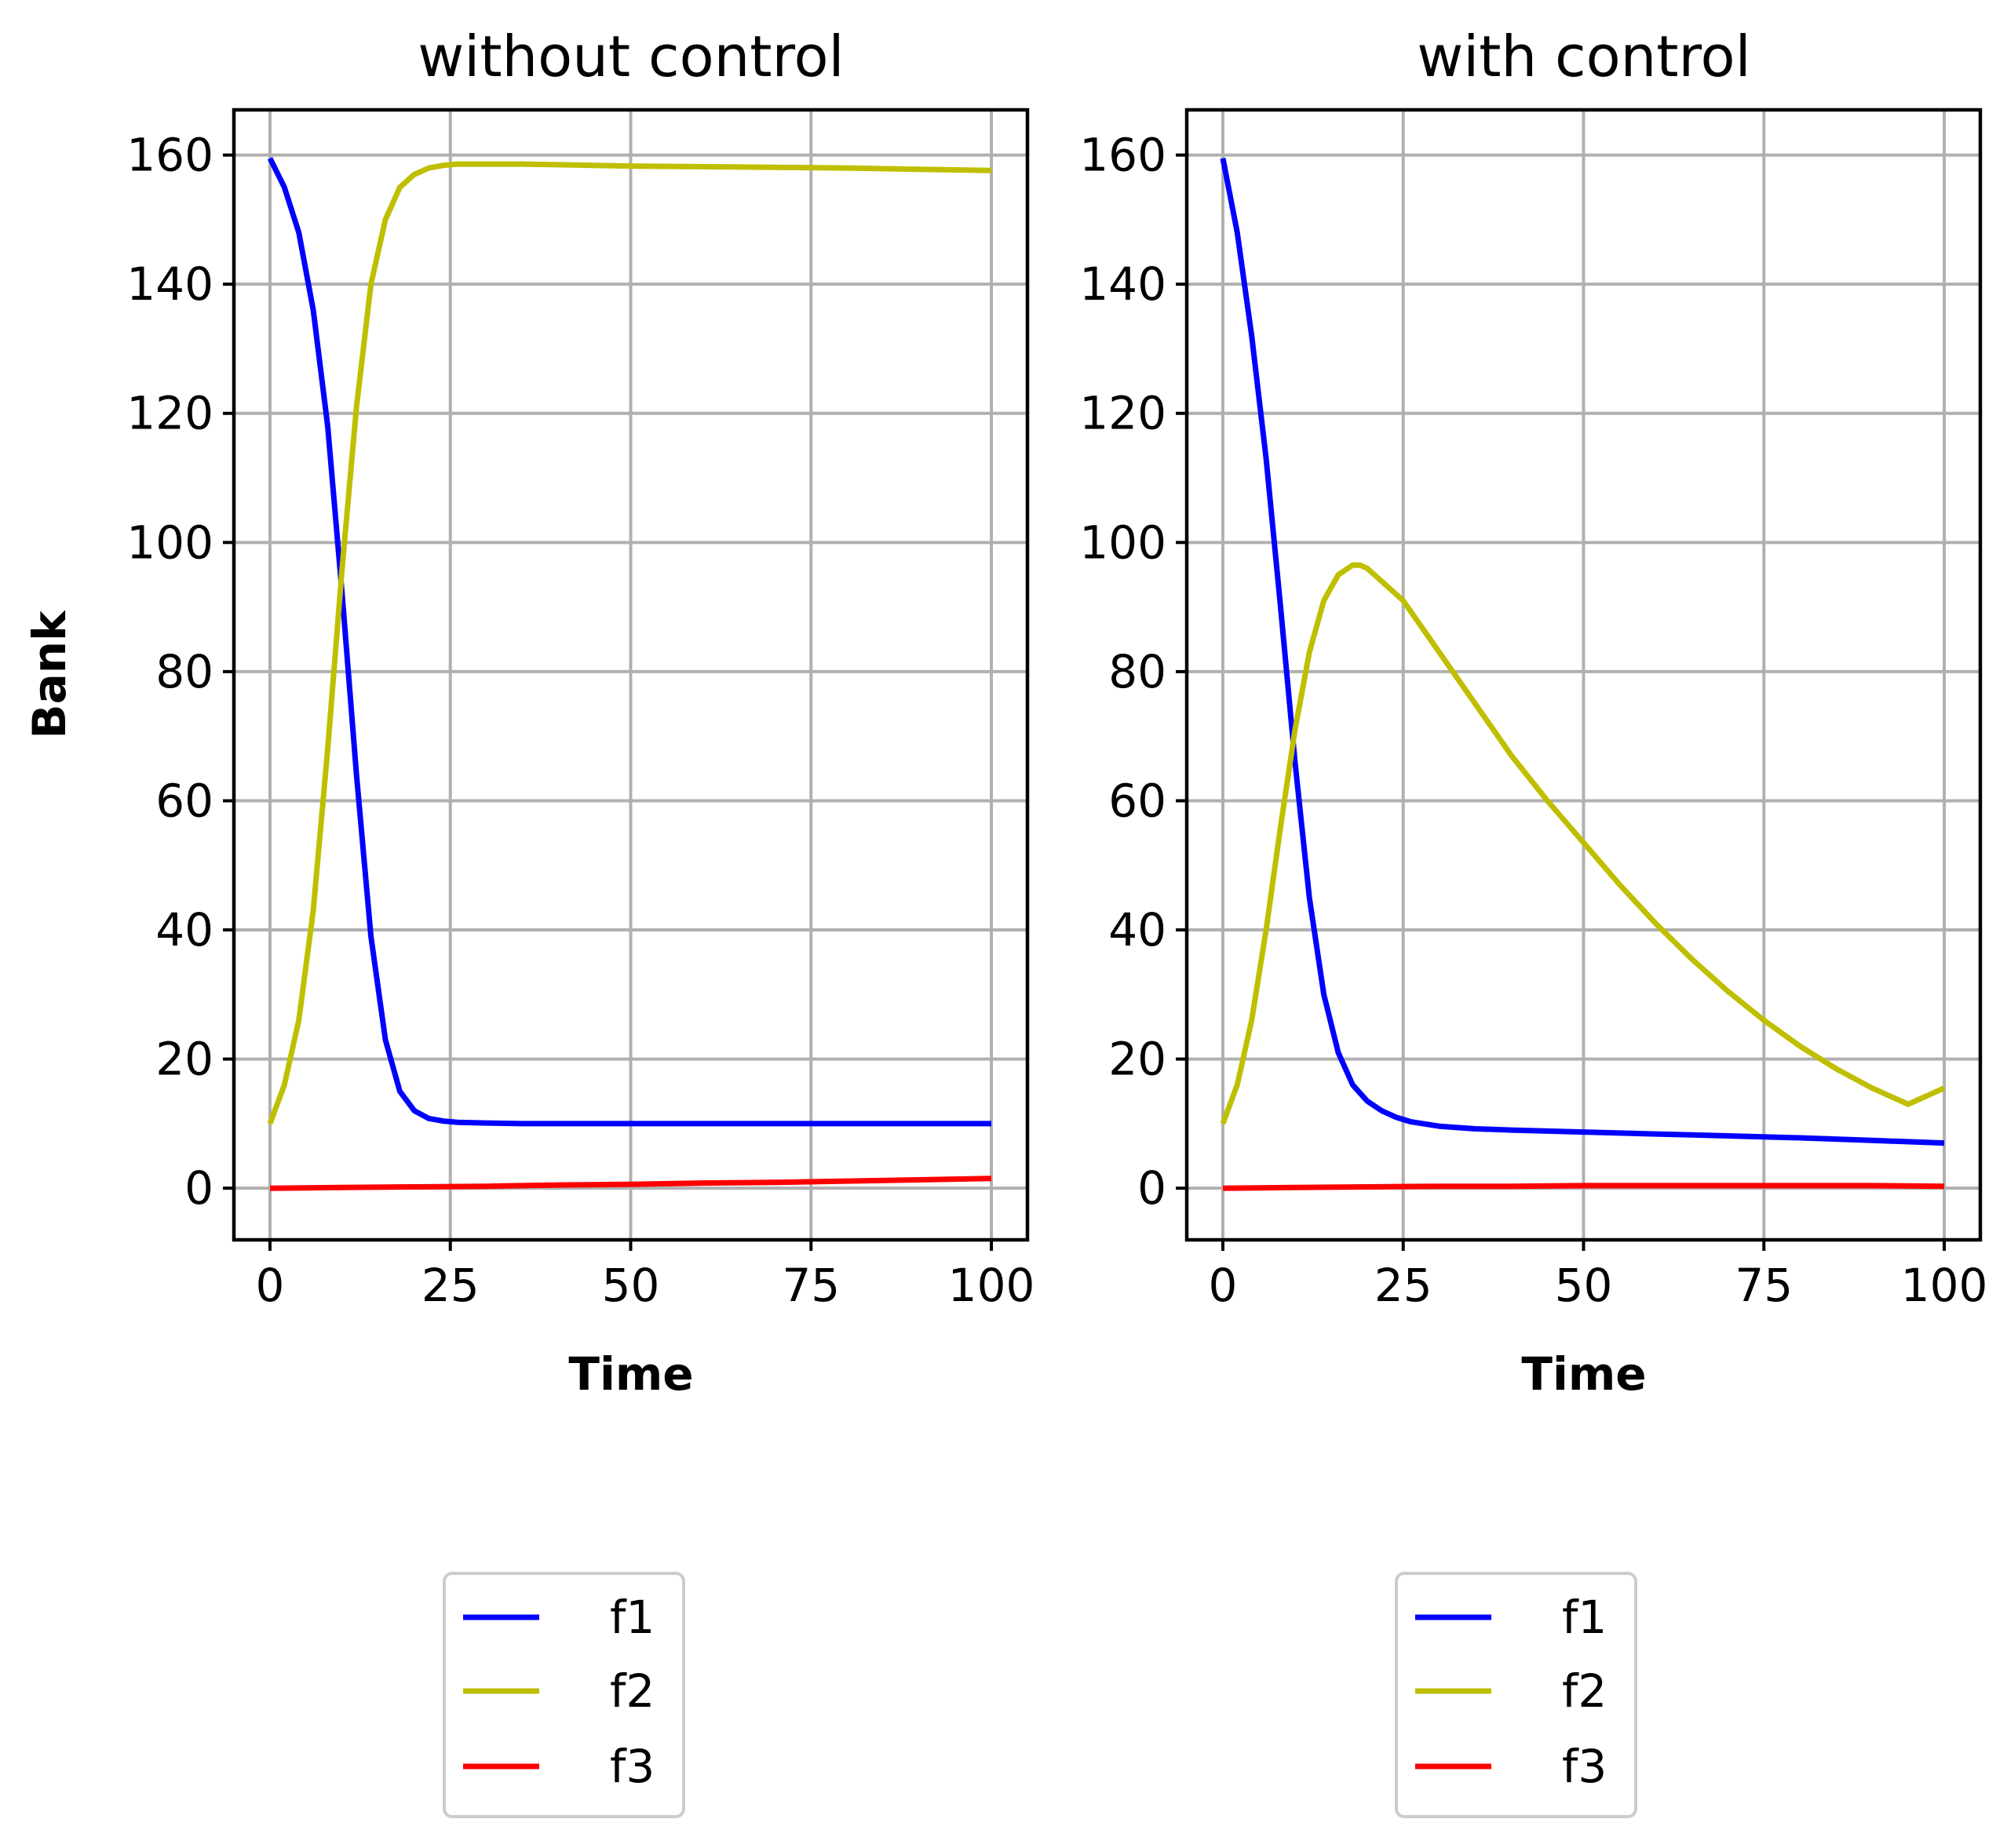  What do you see at coordinates (1583, 56) in the screenshot?
I see `chart-title: with control` at bounding box center [1583, 56].